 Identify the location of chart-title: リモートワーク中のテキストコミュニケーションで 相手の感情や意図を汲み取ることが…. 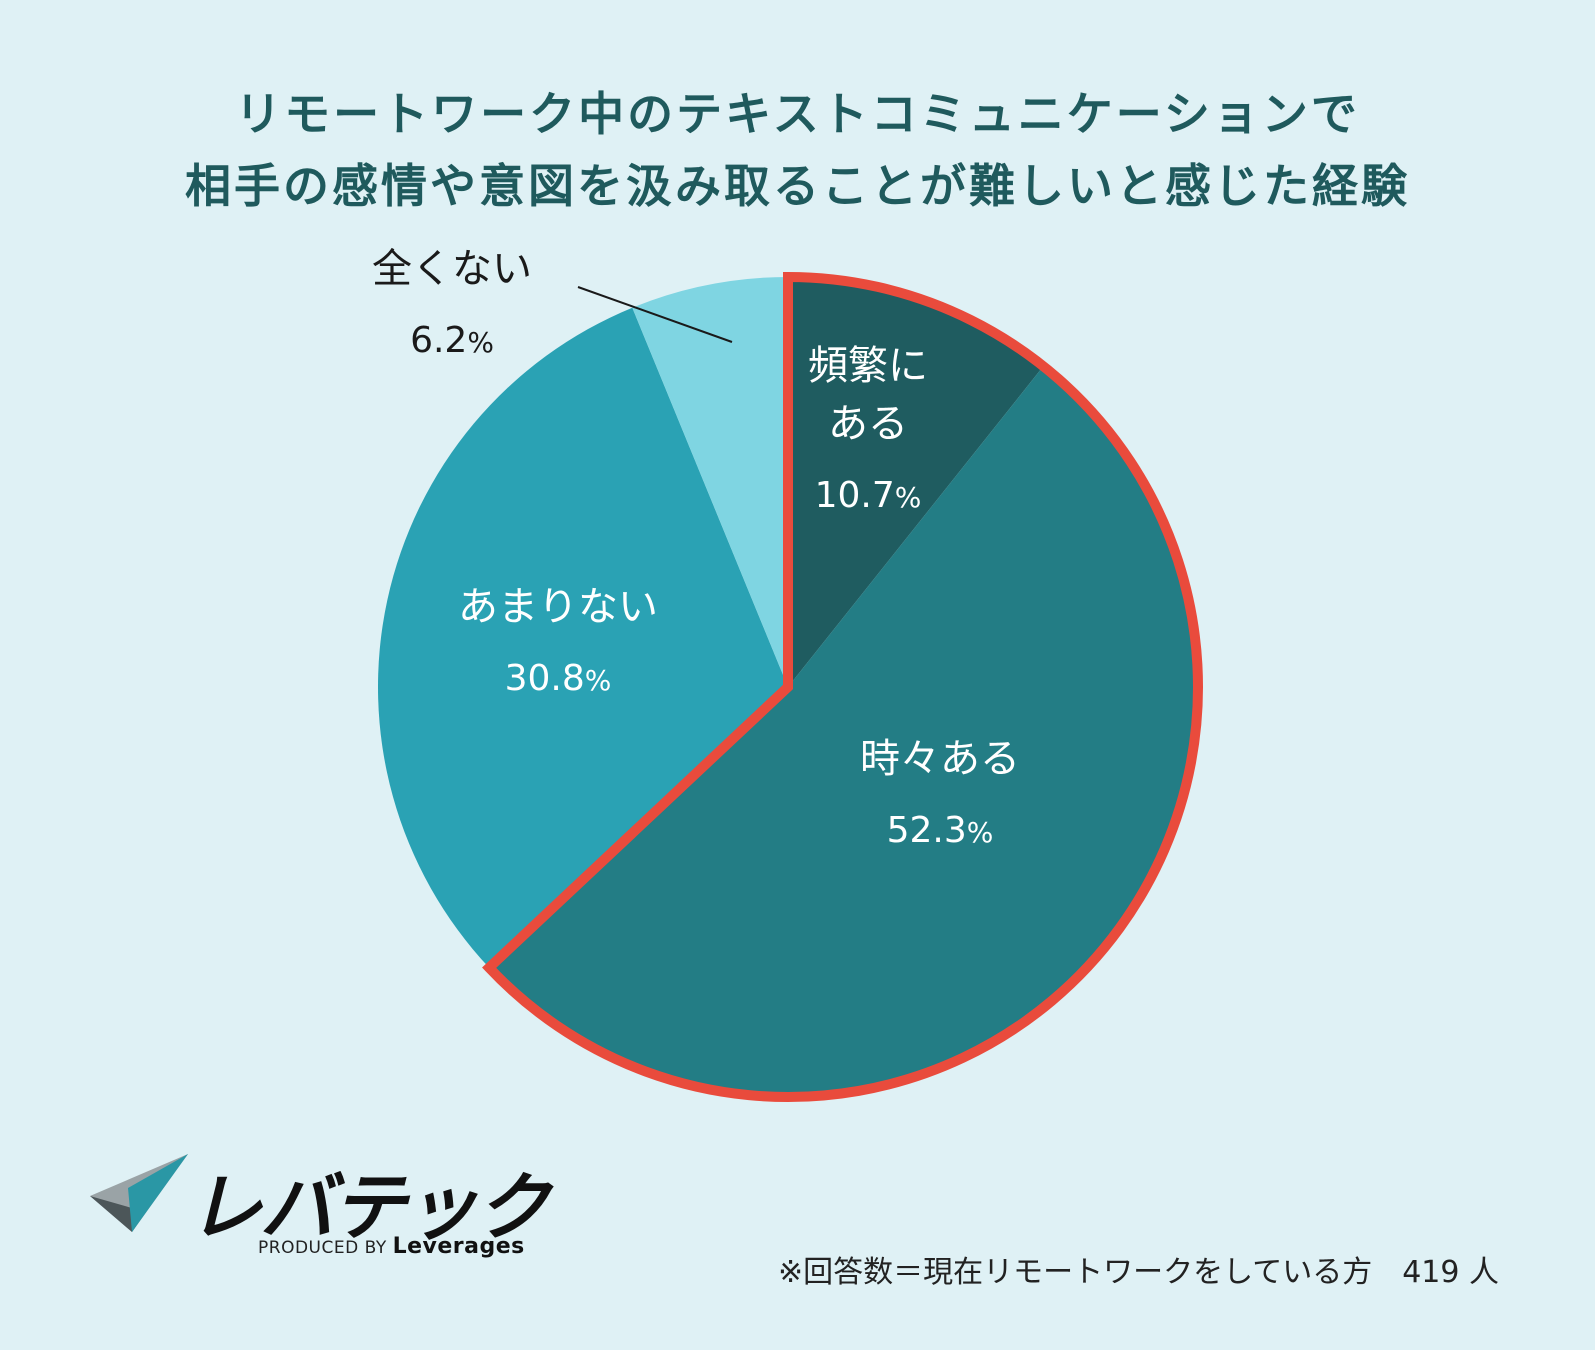
(797, 150).